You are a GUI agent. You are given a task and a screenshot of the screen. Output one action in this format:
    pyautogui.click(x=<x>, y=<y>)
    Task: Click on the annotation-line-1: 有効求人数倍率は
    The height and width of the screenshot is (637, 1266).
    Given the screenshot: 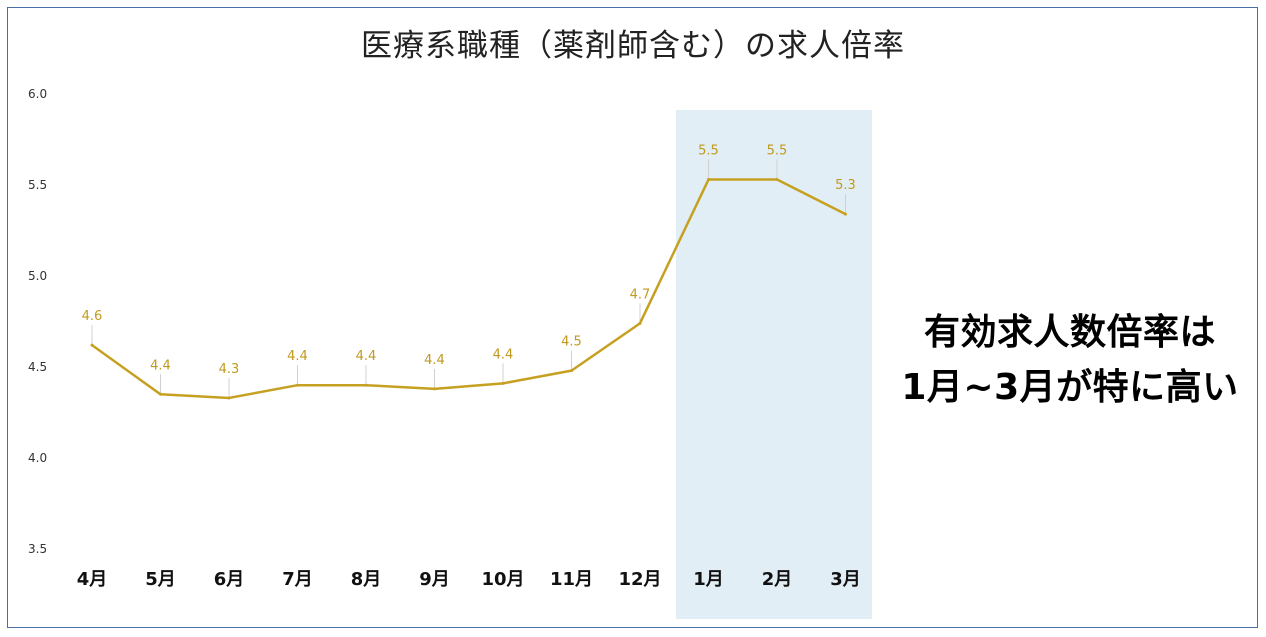 What is the action you would take?
    pyautogui.click(x=1069, y=332)
    